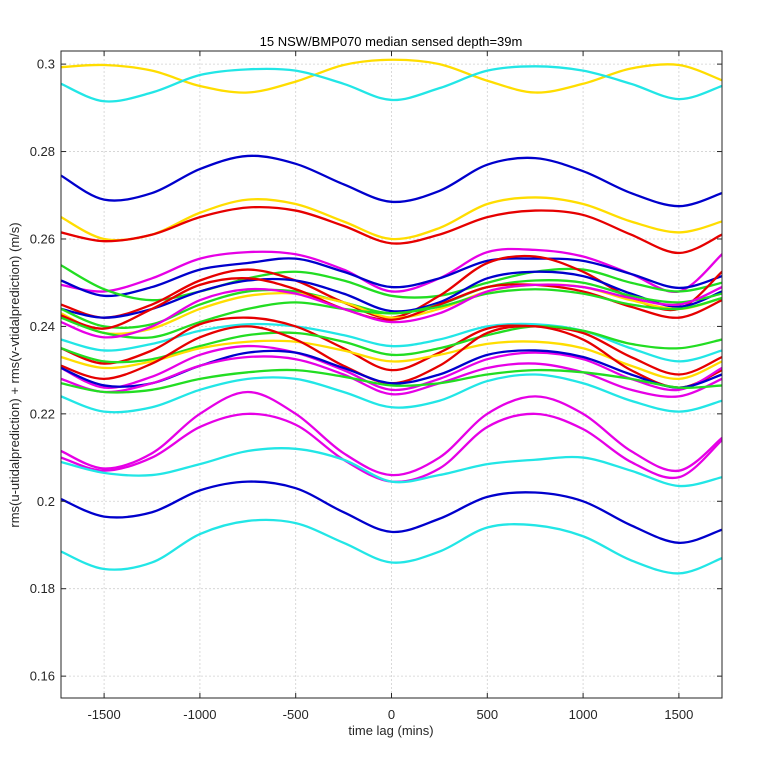  I want to click on y-tick-label: 0.2, so click(46, 501).